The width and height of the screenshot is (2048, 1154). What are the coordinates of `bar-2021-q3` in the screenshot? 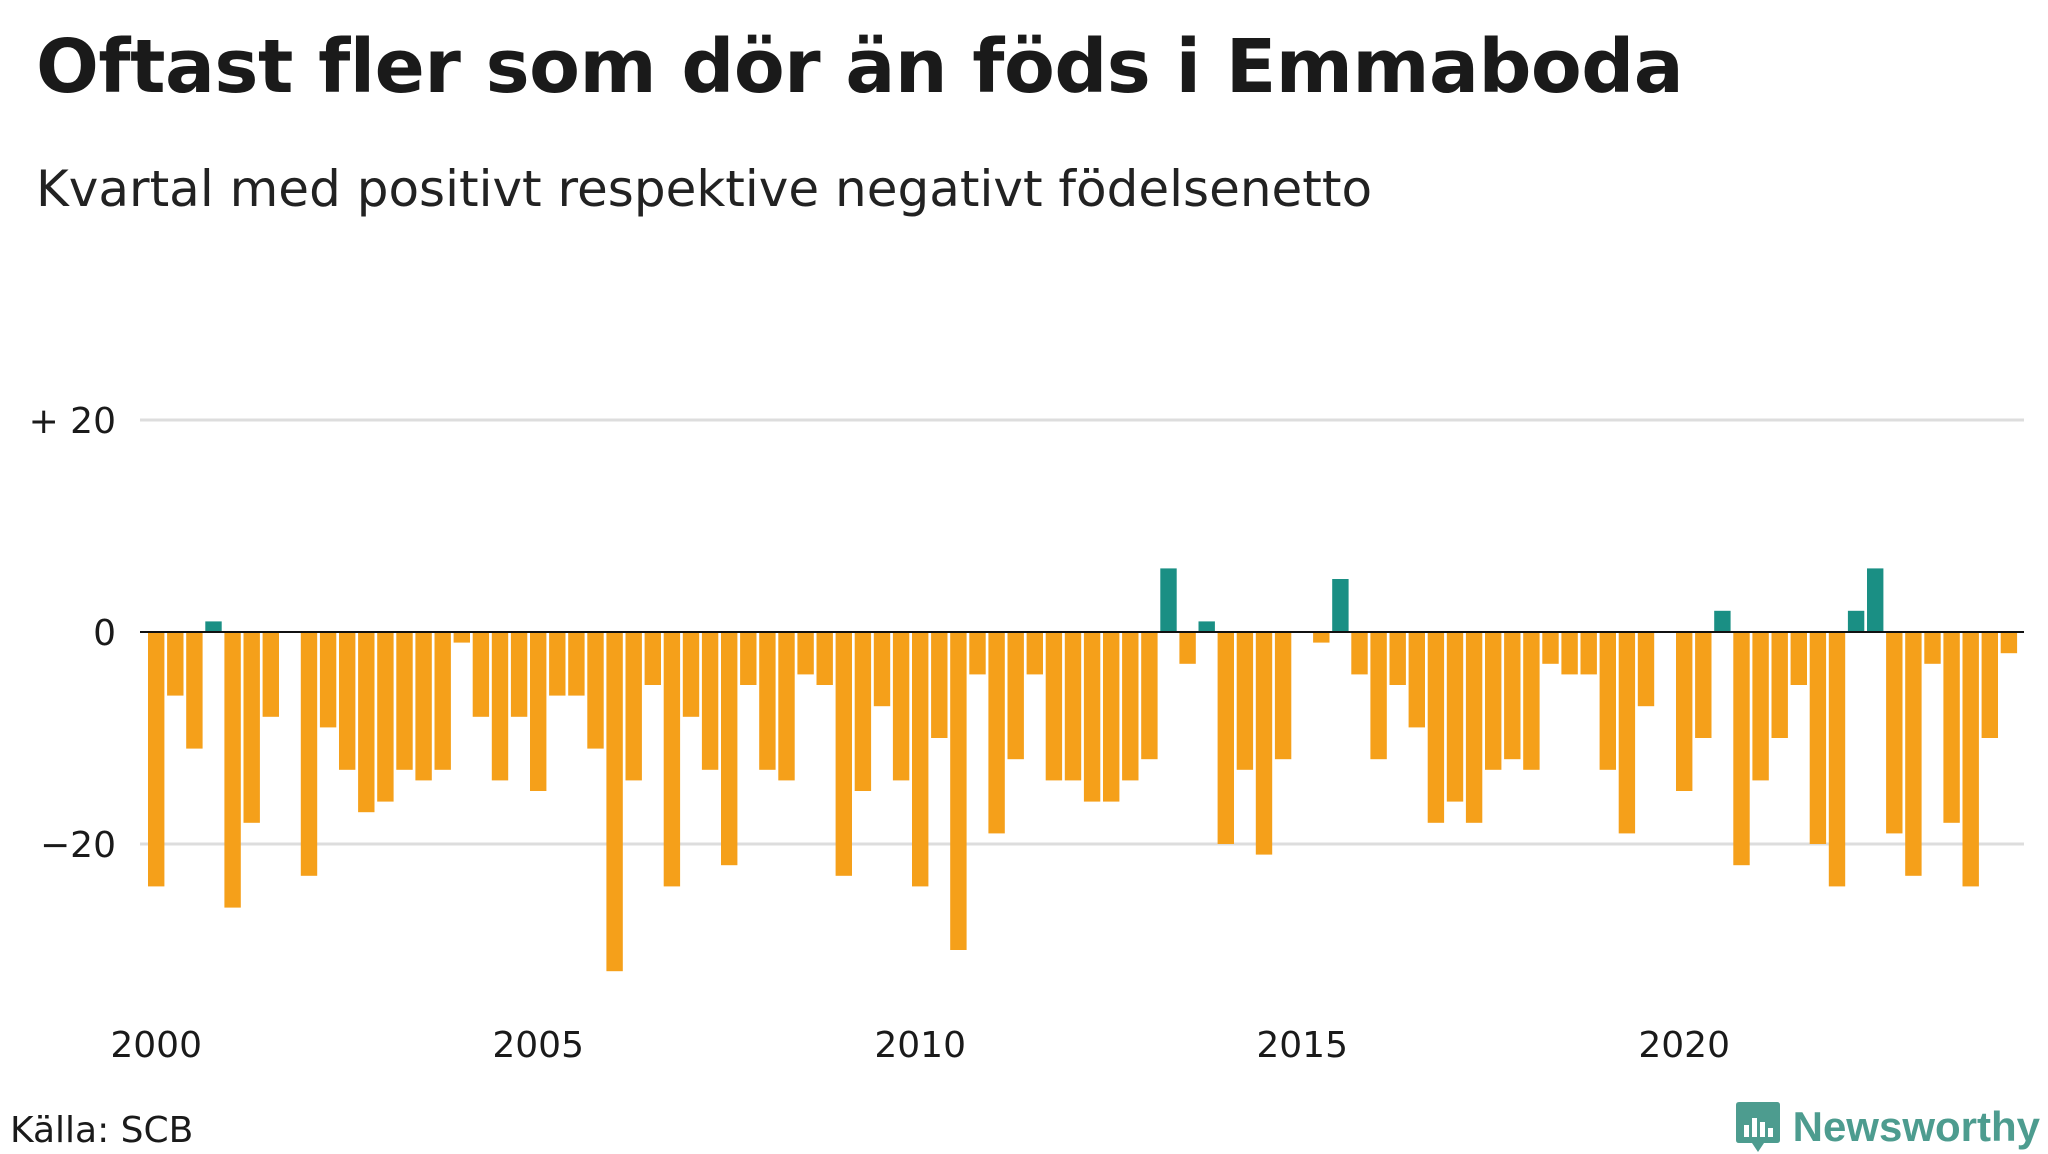 It's located at (1798, 658).